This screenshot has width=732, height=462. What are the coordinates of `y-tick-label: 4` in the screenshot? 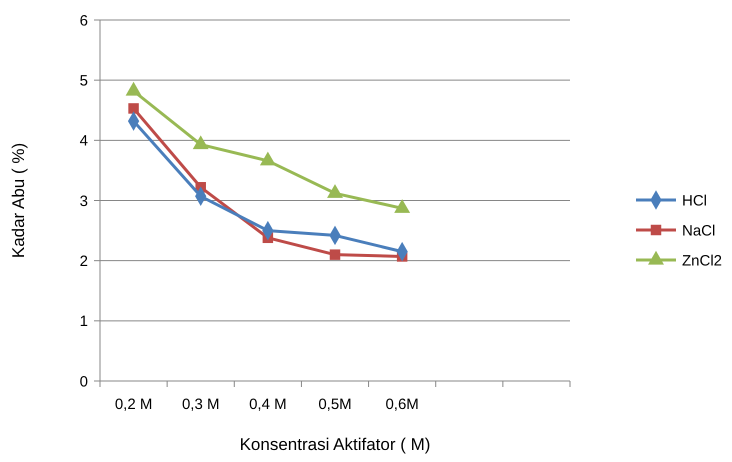 It's located at (84, 141).